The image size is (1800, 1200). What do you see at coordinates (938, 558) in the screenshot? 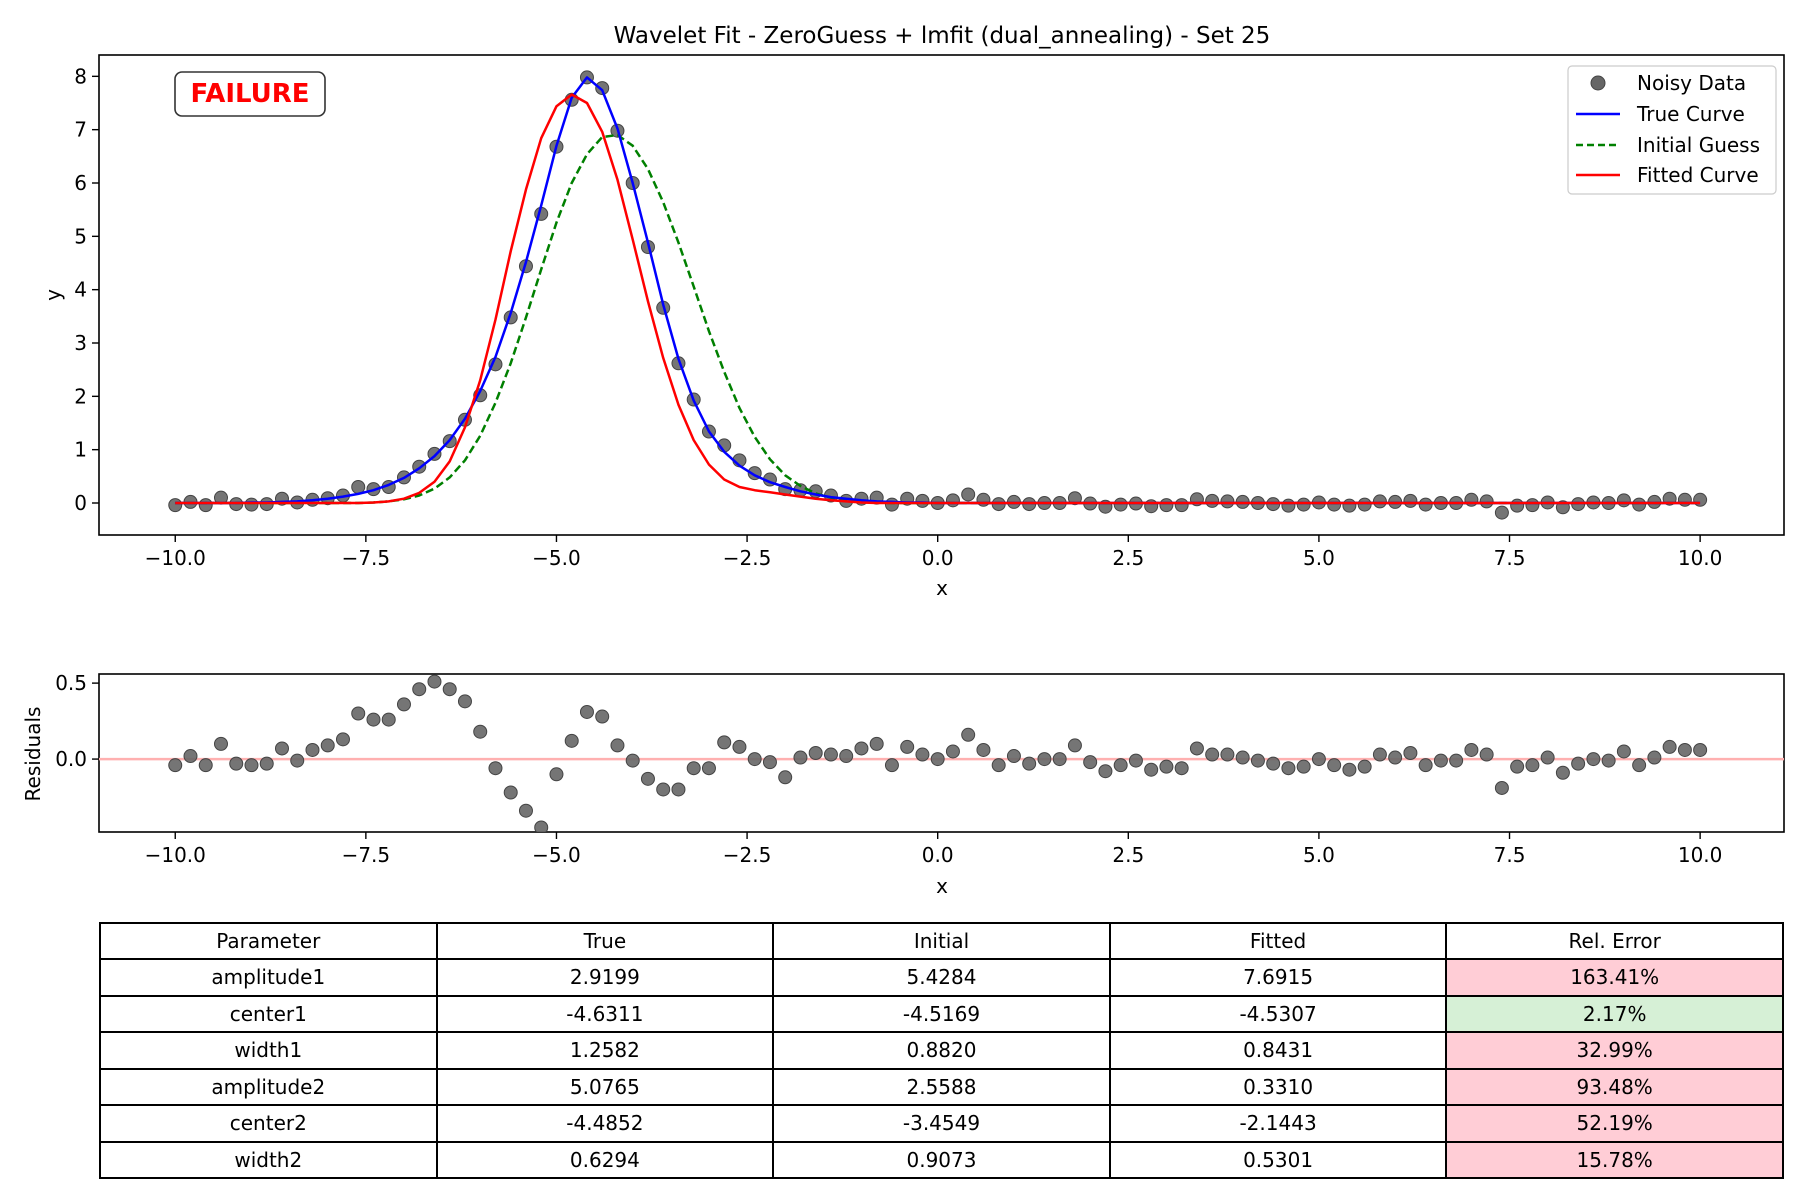
I see `main-xtick-label: 0.0` at bounding box center [938, 558].